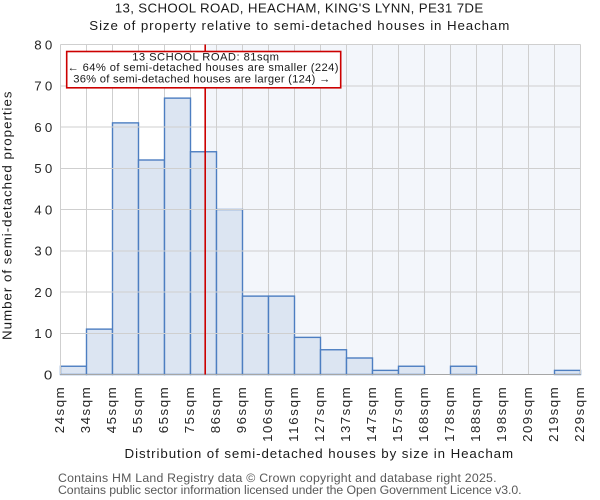 This screenshot has height=500, width=600. I want to click on svg-text: 96sqm, so click(241, 410).